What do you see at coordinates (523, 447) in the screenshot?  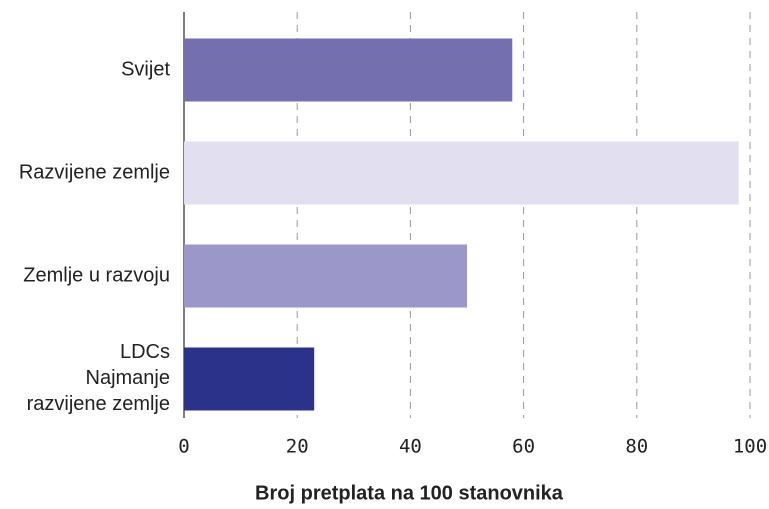 I see `x-tick-label: 60` at bounding box center [523, 447].